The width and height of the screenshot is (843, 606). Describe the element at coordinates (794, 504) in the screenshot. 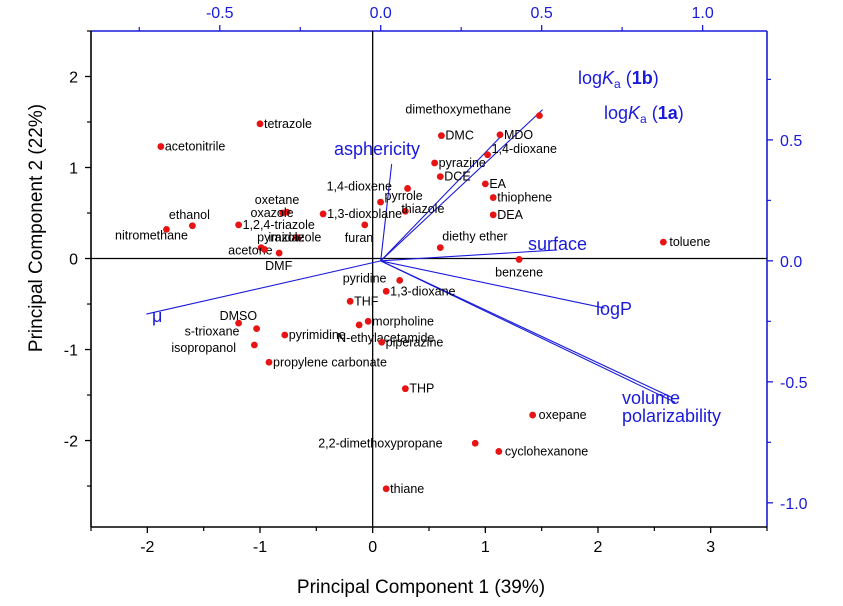

I see `right-tick-label: -1.0` at that location.